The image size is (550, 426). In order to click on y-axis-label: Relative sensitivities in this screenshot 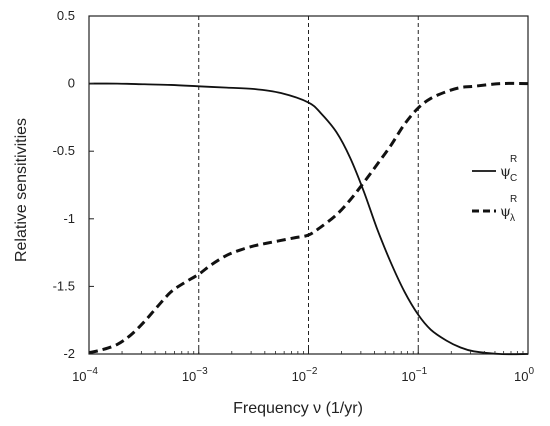, I will do `click(21, 190)`.